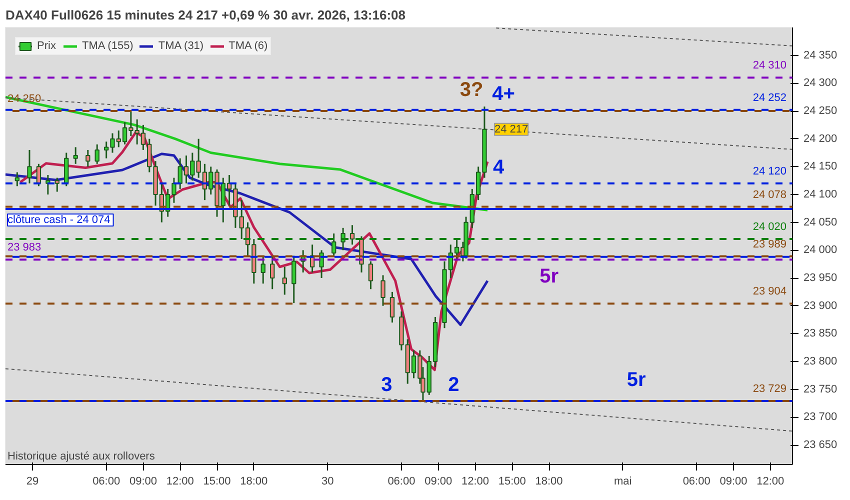  I want to click on ref-line-label: 24 252, so click(769, 98).